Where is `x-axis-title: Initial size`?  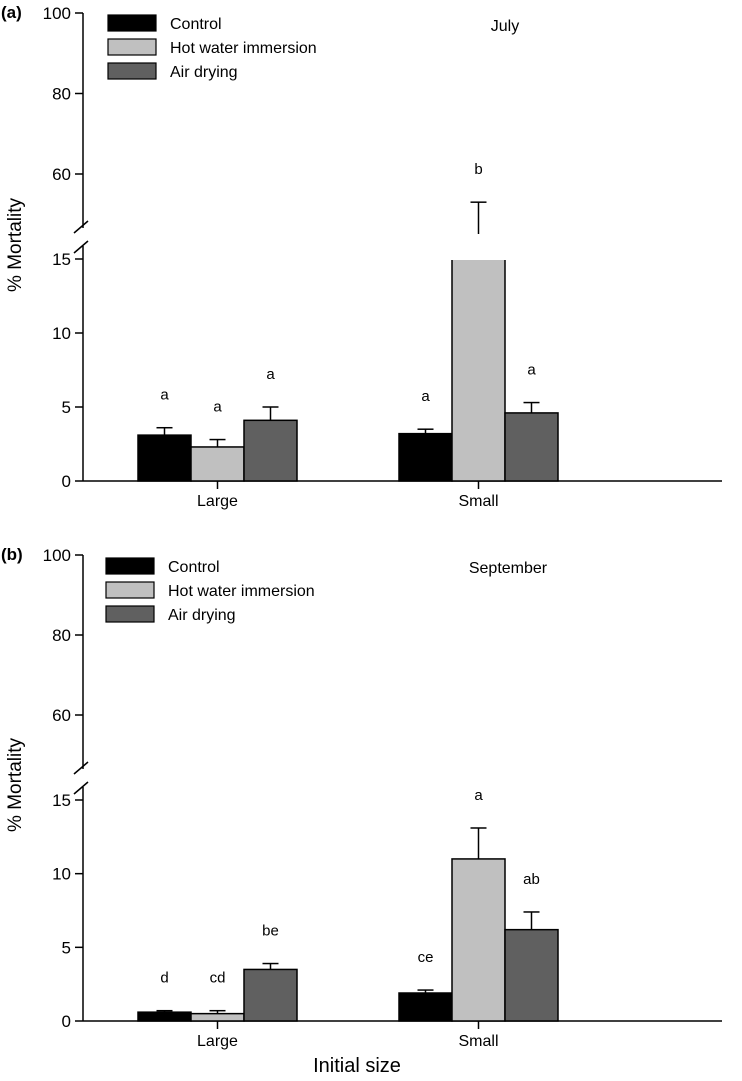
x-axis-title: Initial size is located at coordinates (357, 1066).